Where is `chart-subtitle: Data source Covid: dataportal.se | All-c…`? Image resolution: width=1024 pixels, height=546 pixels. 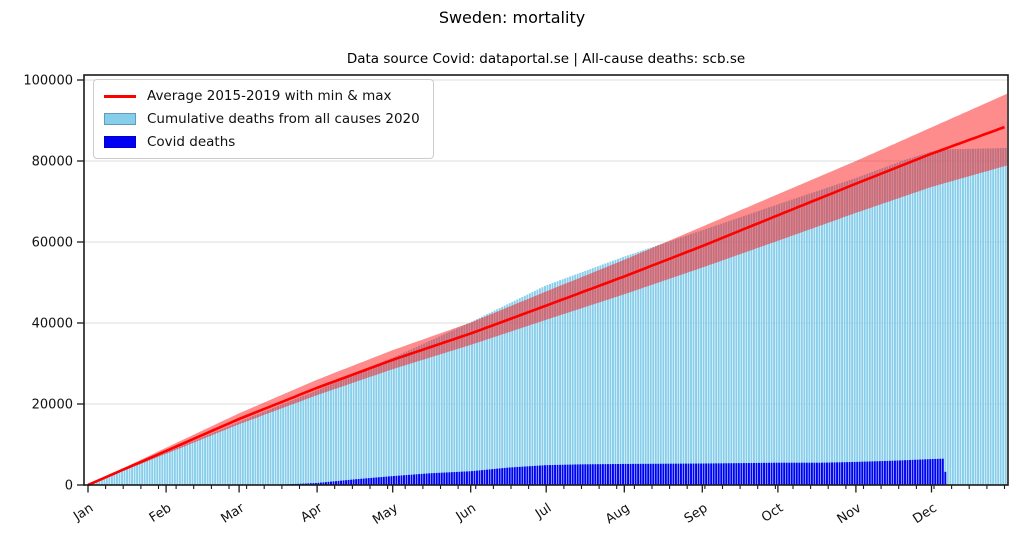
chart-subtitle: Data source Covid: dataportal.se | All-c… is located at coordinates (546, 59).